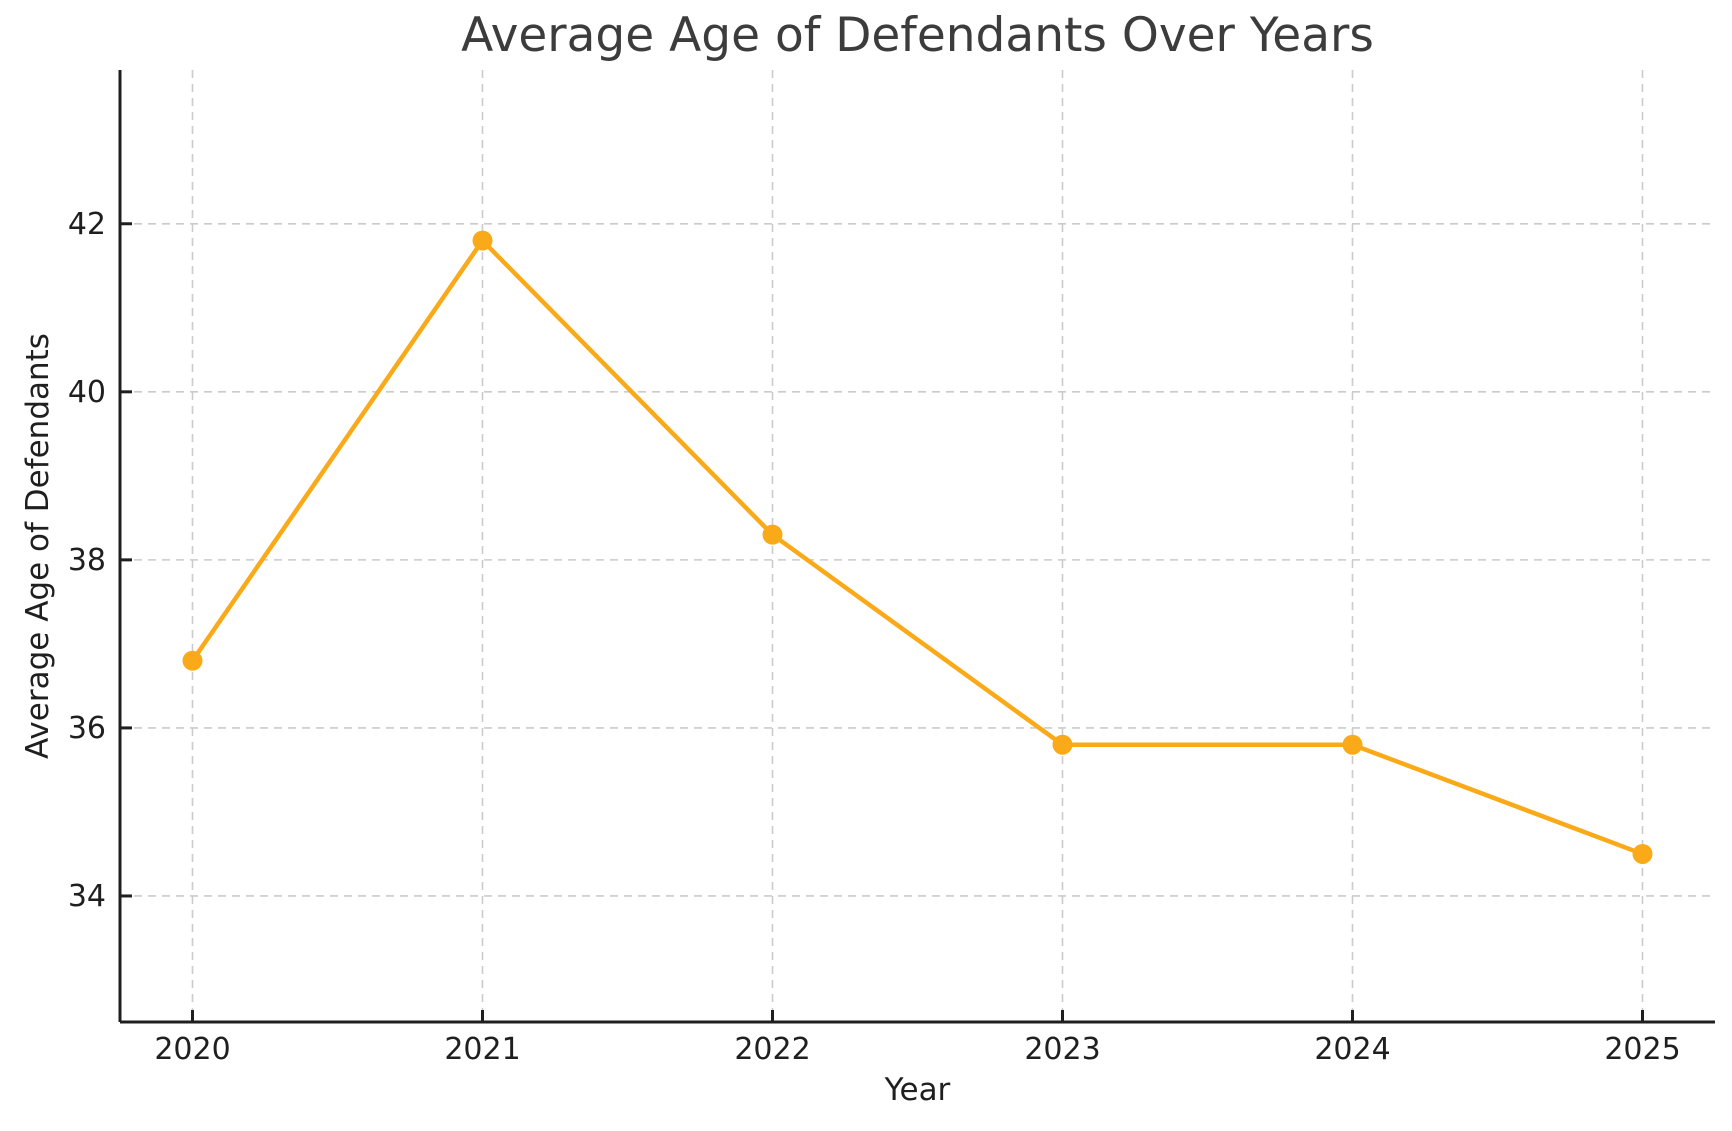 The width and height of the screenshot is (1732, 1131). Describe the element at coordinates (87, 560) in the screenshot. I see `y-tick-label: 38` at that location.